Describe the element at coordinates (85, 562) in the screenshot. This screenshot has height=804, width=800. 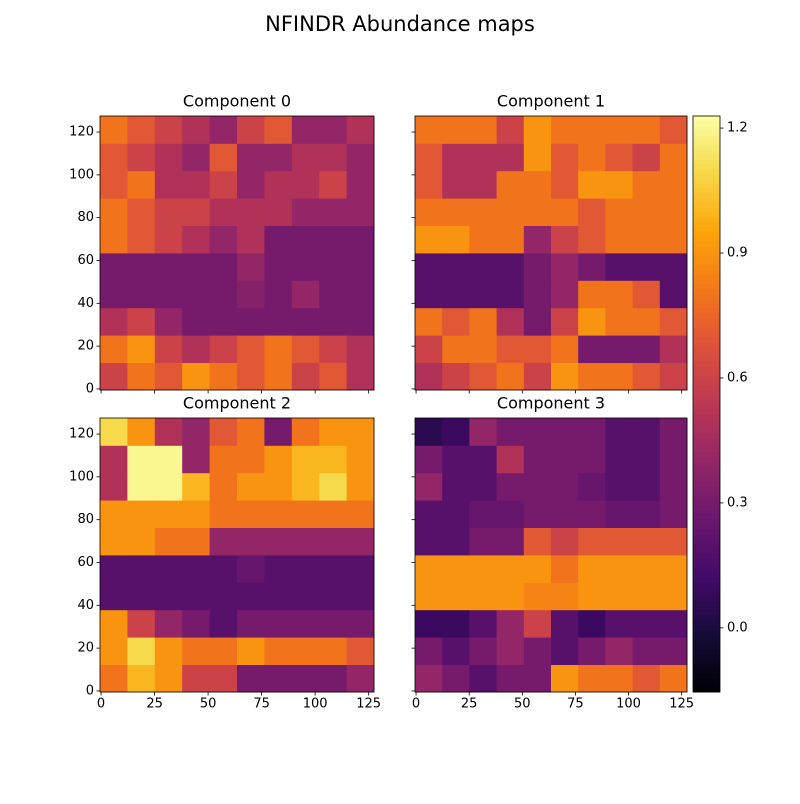
I see `y-tick-label: 60` at that location.